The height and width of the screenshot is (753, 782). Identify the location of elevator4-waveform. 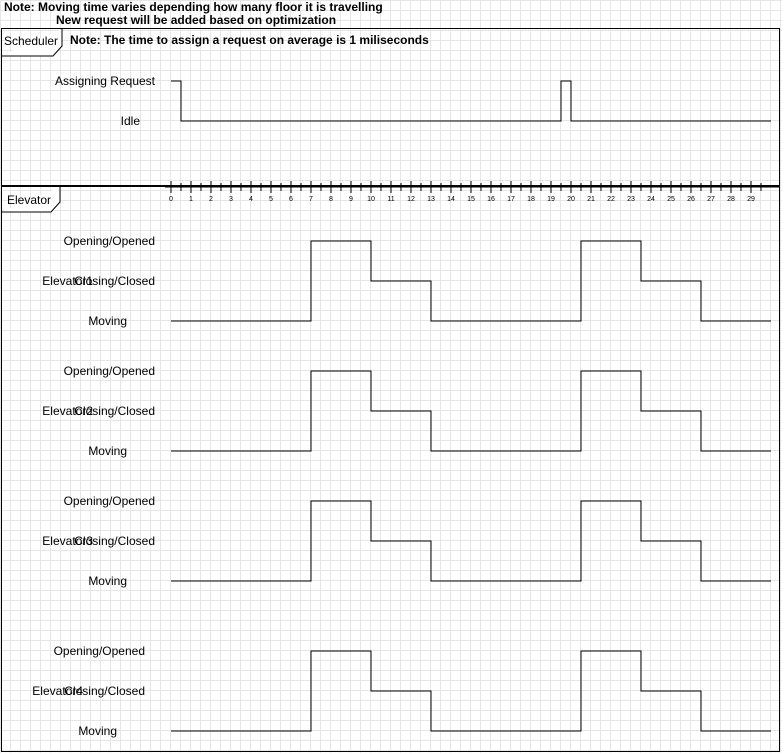
(471, 691).